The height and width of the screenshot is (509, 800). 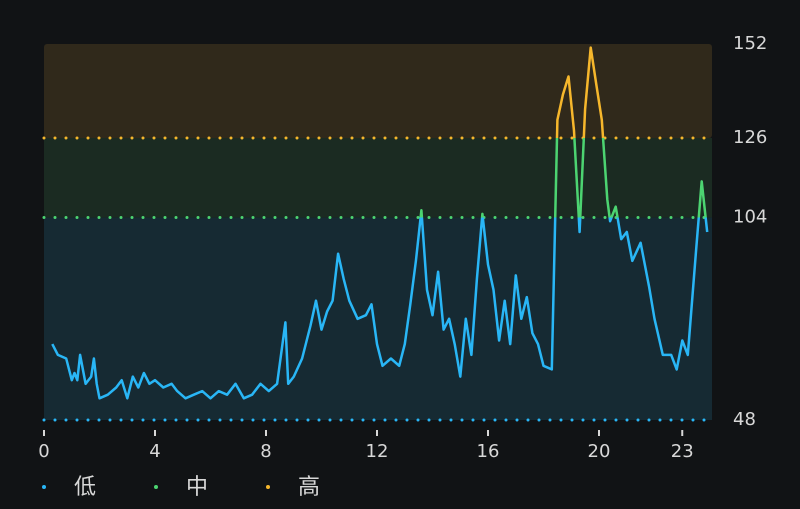 I want to click on x-tick-label: 23, so click(x=682, y=451).